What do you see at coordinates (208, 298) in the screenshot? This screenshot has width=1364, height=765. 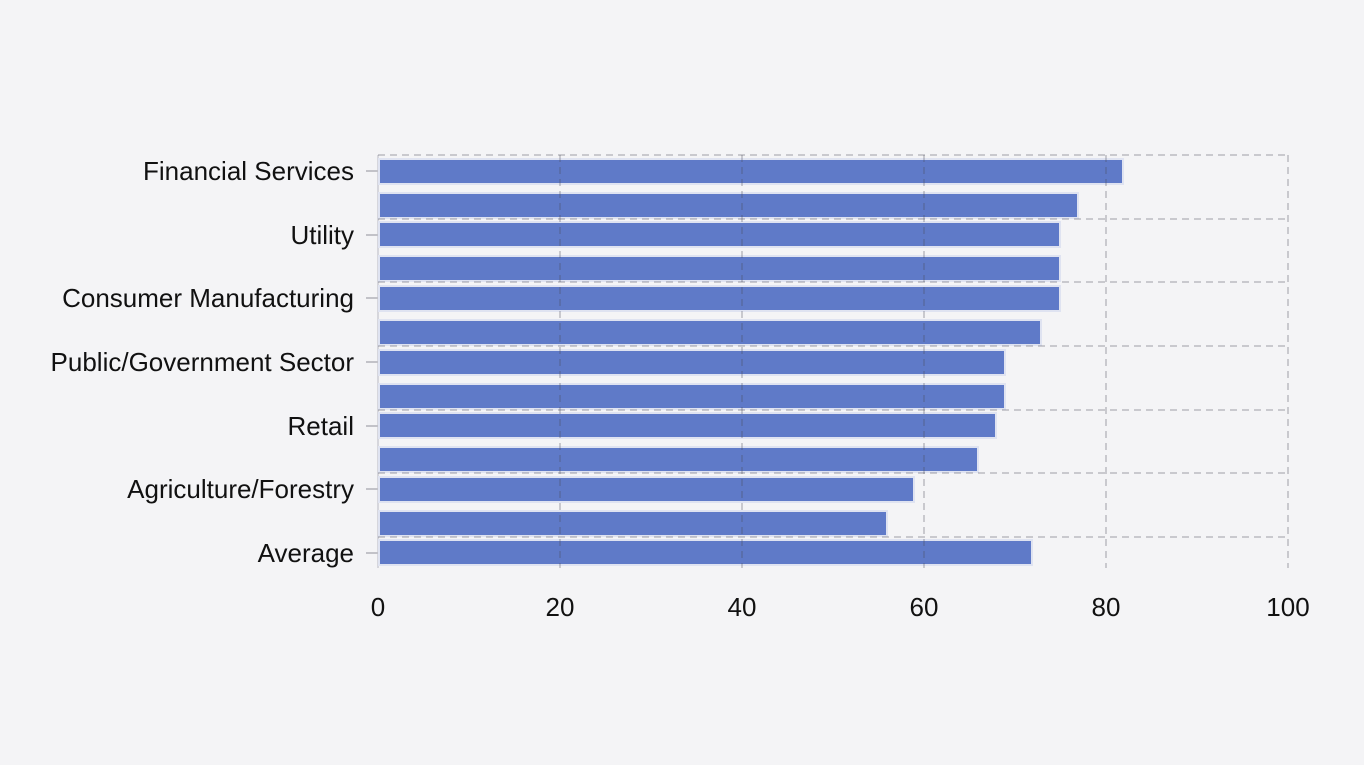 I see `category-label: Consumer Manufacturing` at bounding box center [208, 298].